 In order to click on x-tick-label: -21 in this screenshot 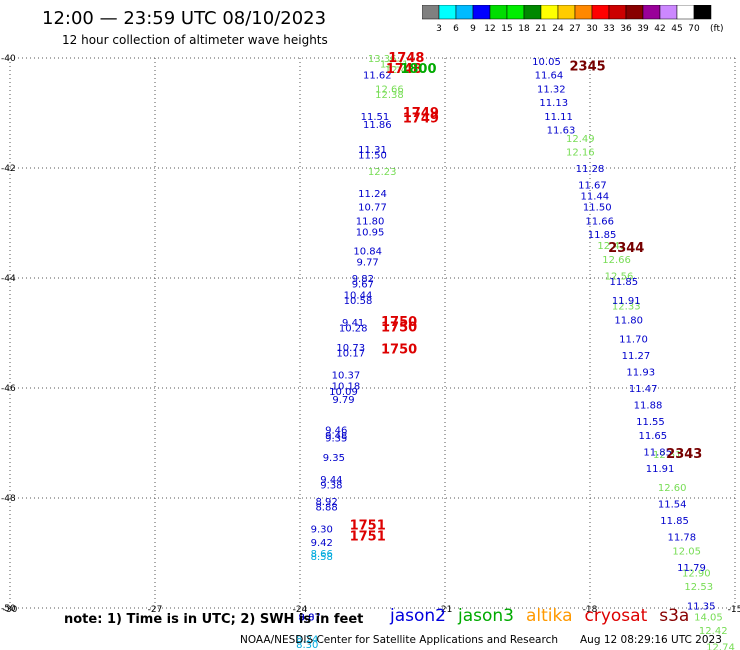, I will do `click(445, 610)`.